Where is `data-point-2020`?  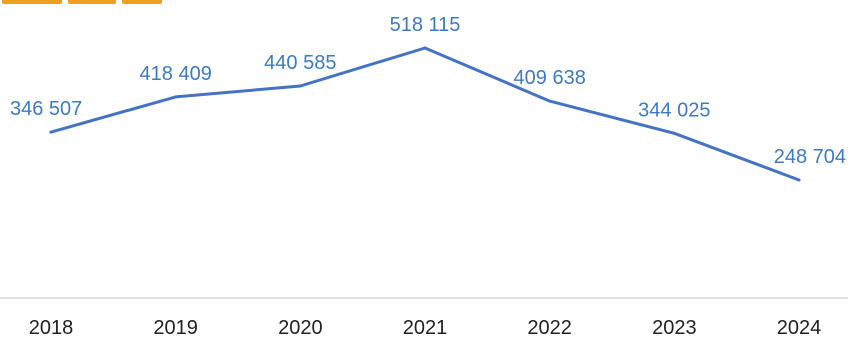 data-point-2020 is located at coordinates (300, 86).